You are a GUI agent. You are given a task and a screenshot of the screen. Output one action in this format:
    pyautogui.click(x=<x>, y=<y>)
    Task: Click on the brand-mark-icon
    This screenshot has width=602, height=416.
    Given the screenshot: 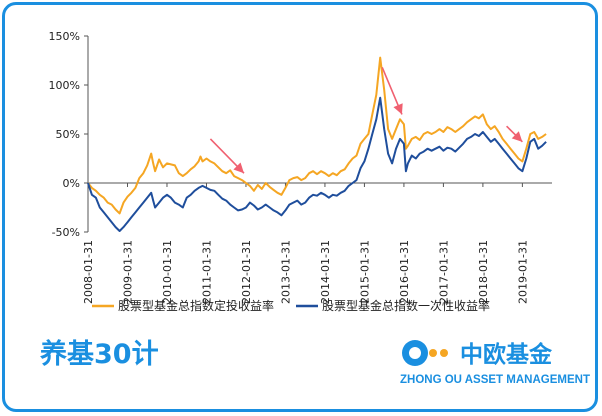 What is the action you would take?
    pyautogui.click(x=425, y=353)
    